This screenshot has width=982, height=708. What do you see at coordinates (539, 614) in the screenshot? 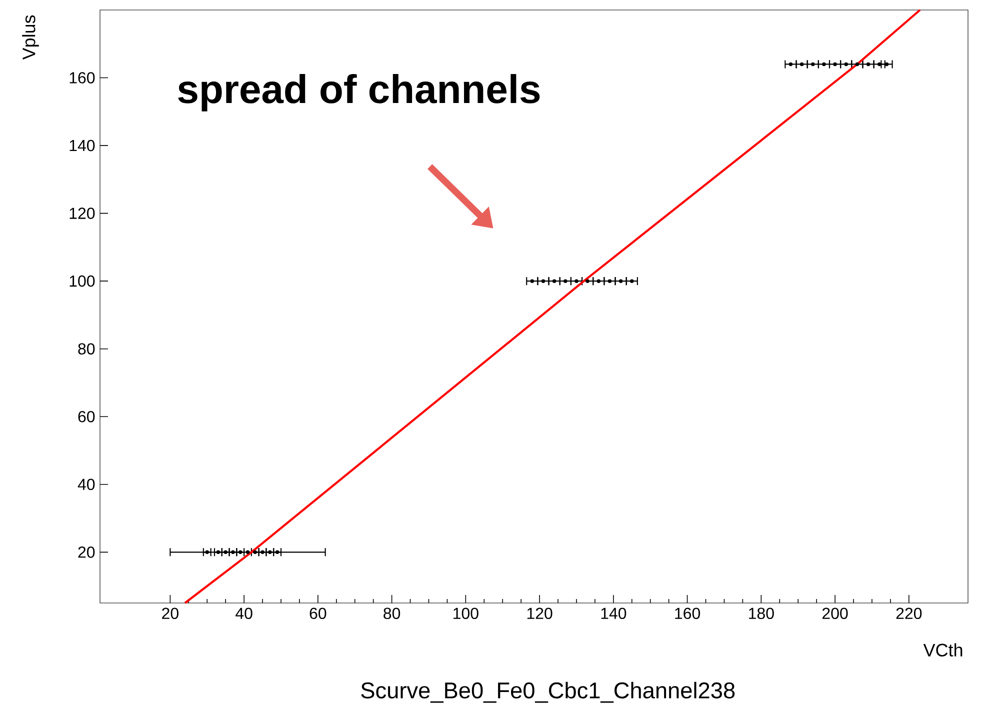
I see `x-tick-label: 120` at bounding box center [539, 614].